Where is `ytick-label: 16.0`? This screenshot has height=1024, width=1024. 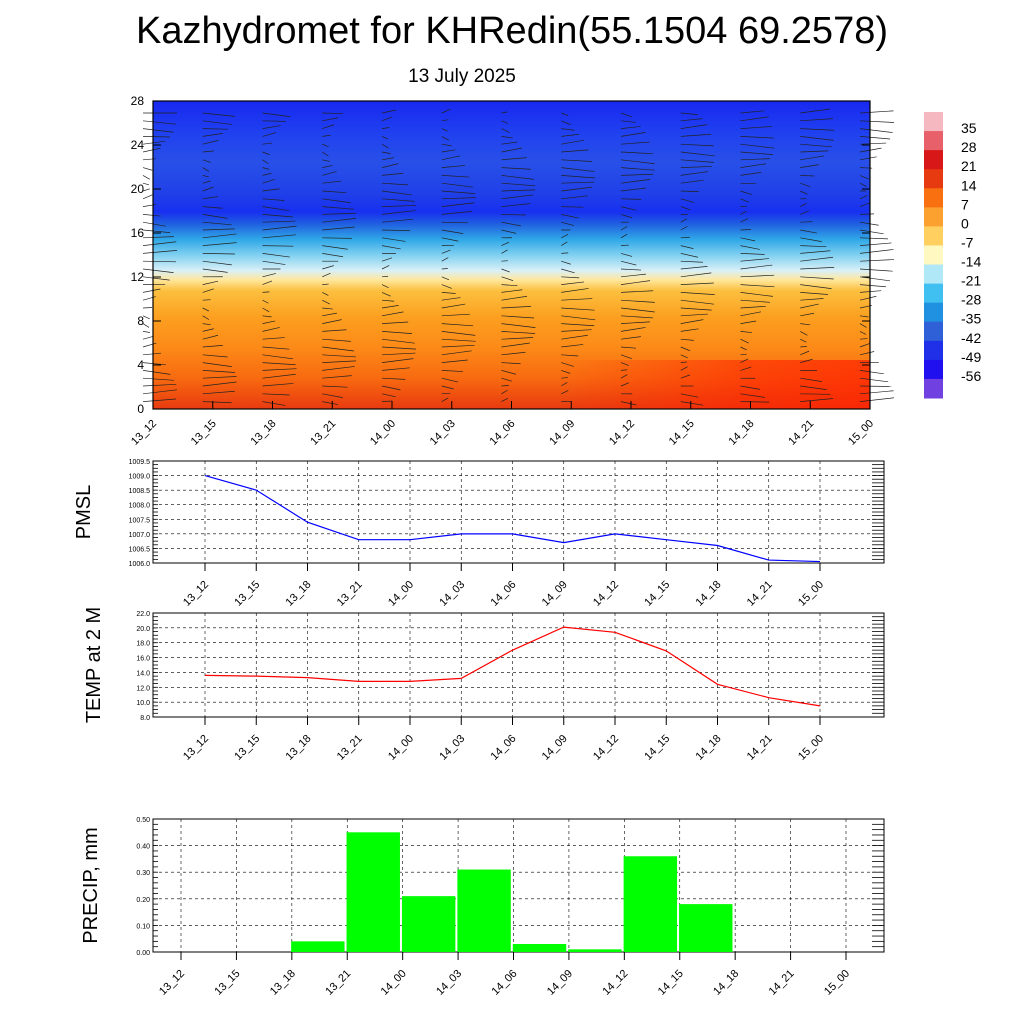 ytick-label: 16.0 is located at coordinates (143, 659).